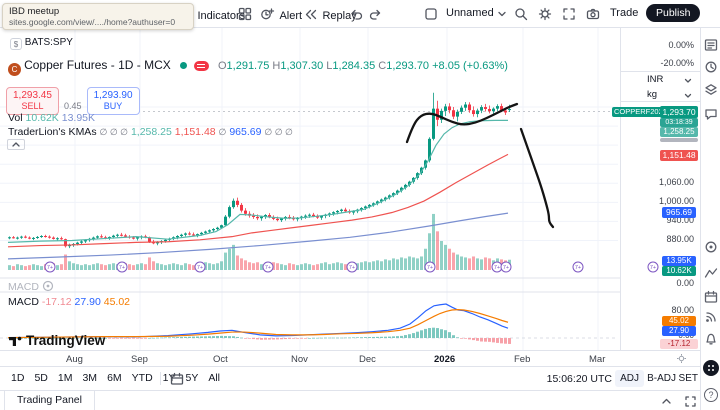 Image resolution: width=720 pixels, height=410 pixels. I want to click on layout-button, so click(431, 14).